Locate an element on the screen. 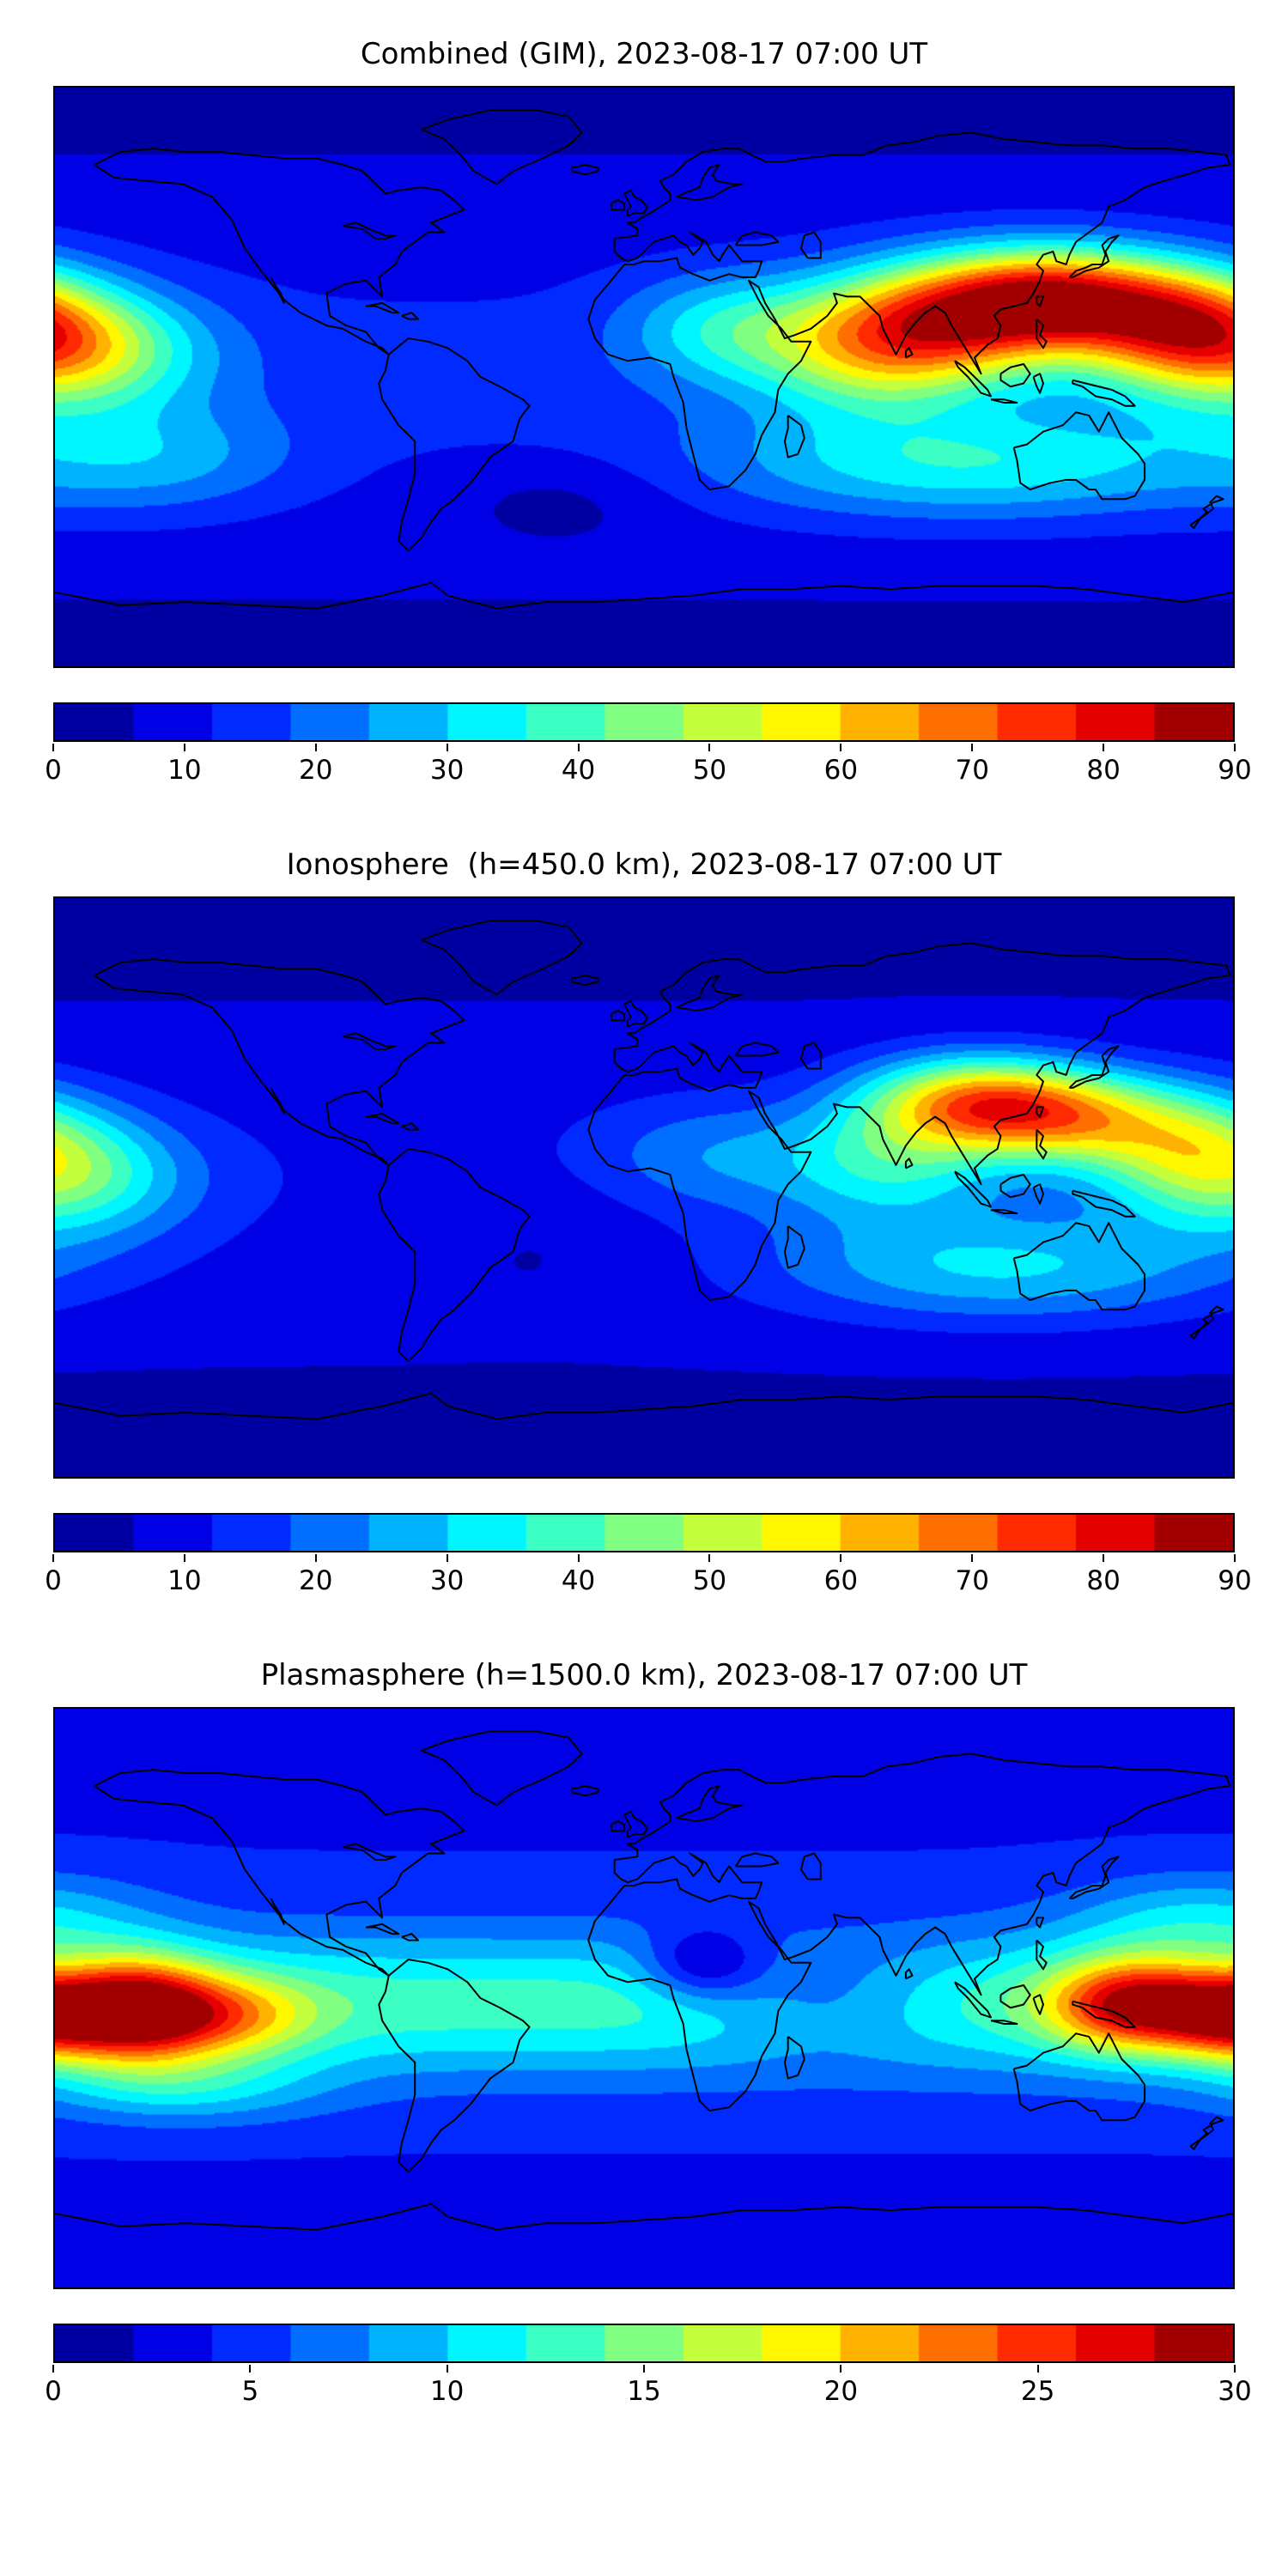 The height and width of the screenshot is (2576, 1288). colorbar-ionosphere is located at coordinates (644, 1532).